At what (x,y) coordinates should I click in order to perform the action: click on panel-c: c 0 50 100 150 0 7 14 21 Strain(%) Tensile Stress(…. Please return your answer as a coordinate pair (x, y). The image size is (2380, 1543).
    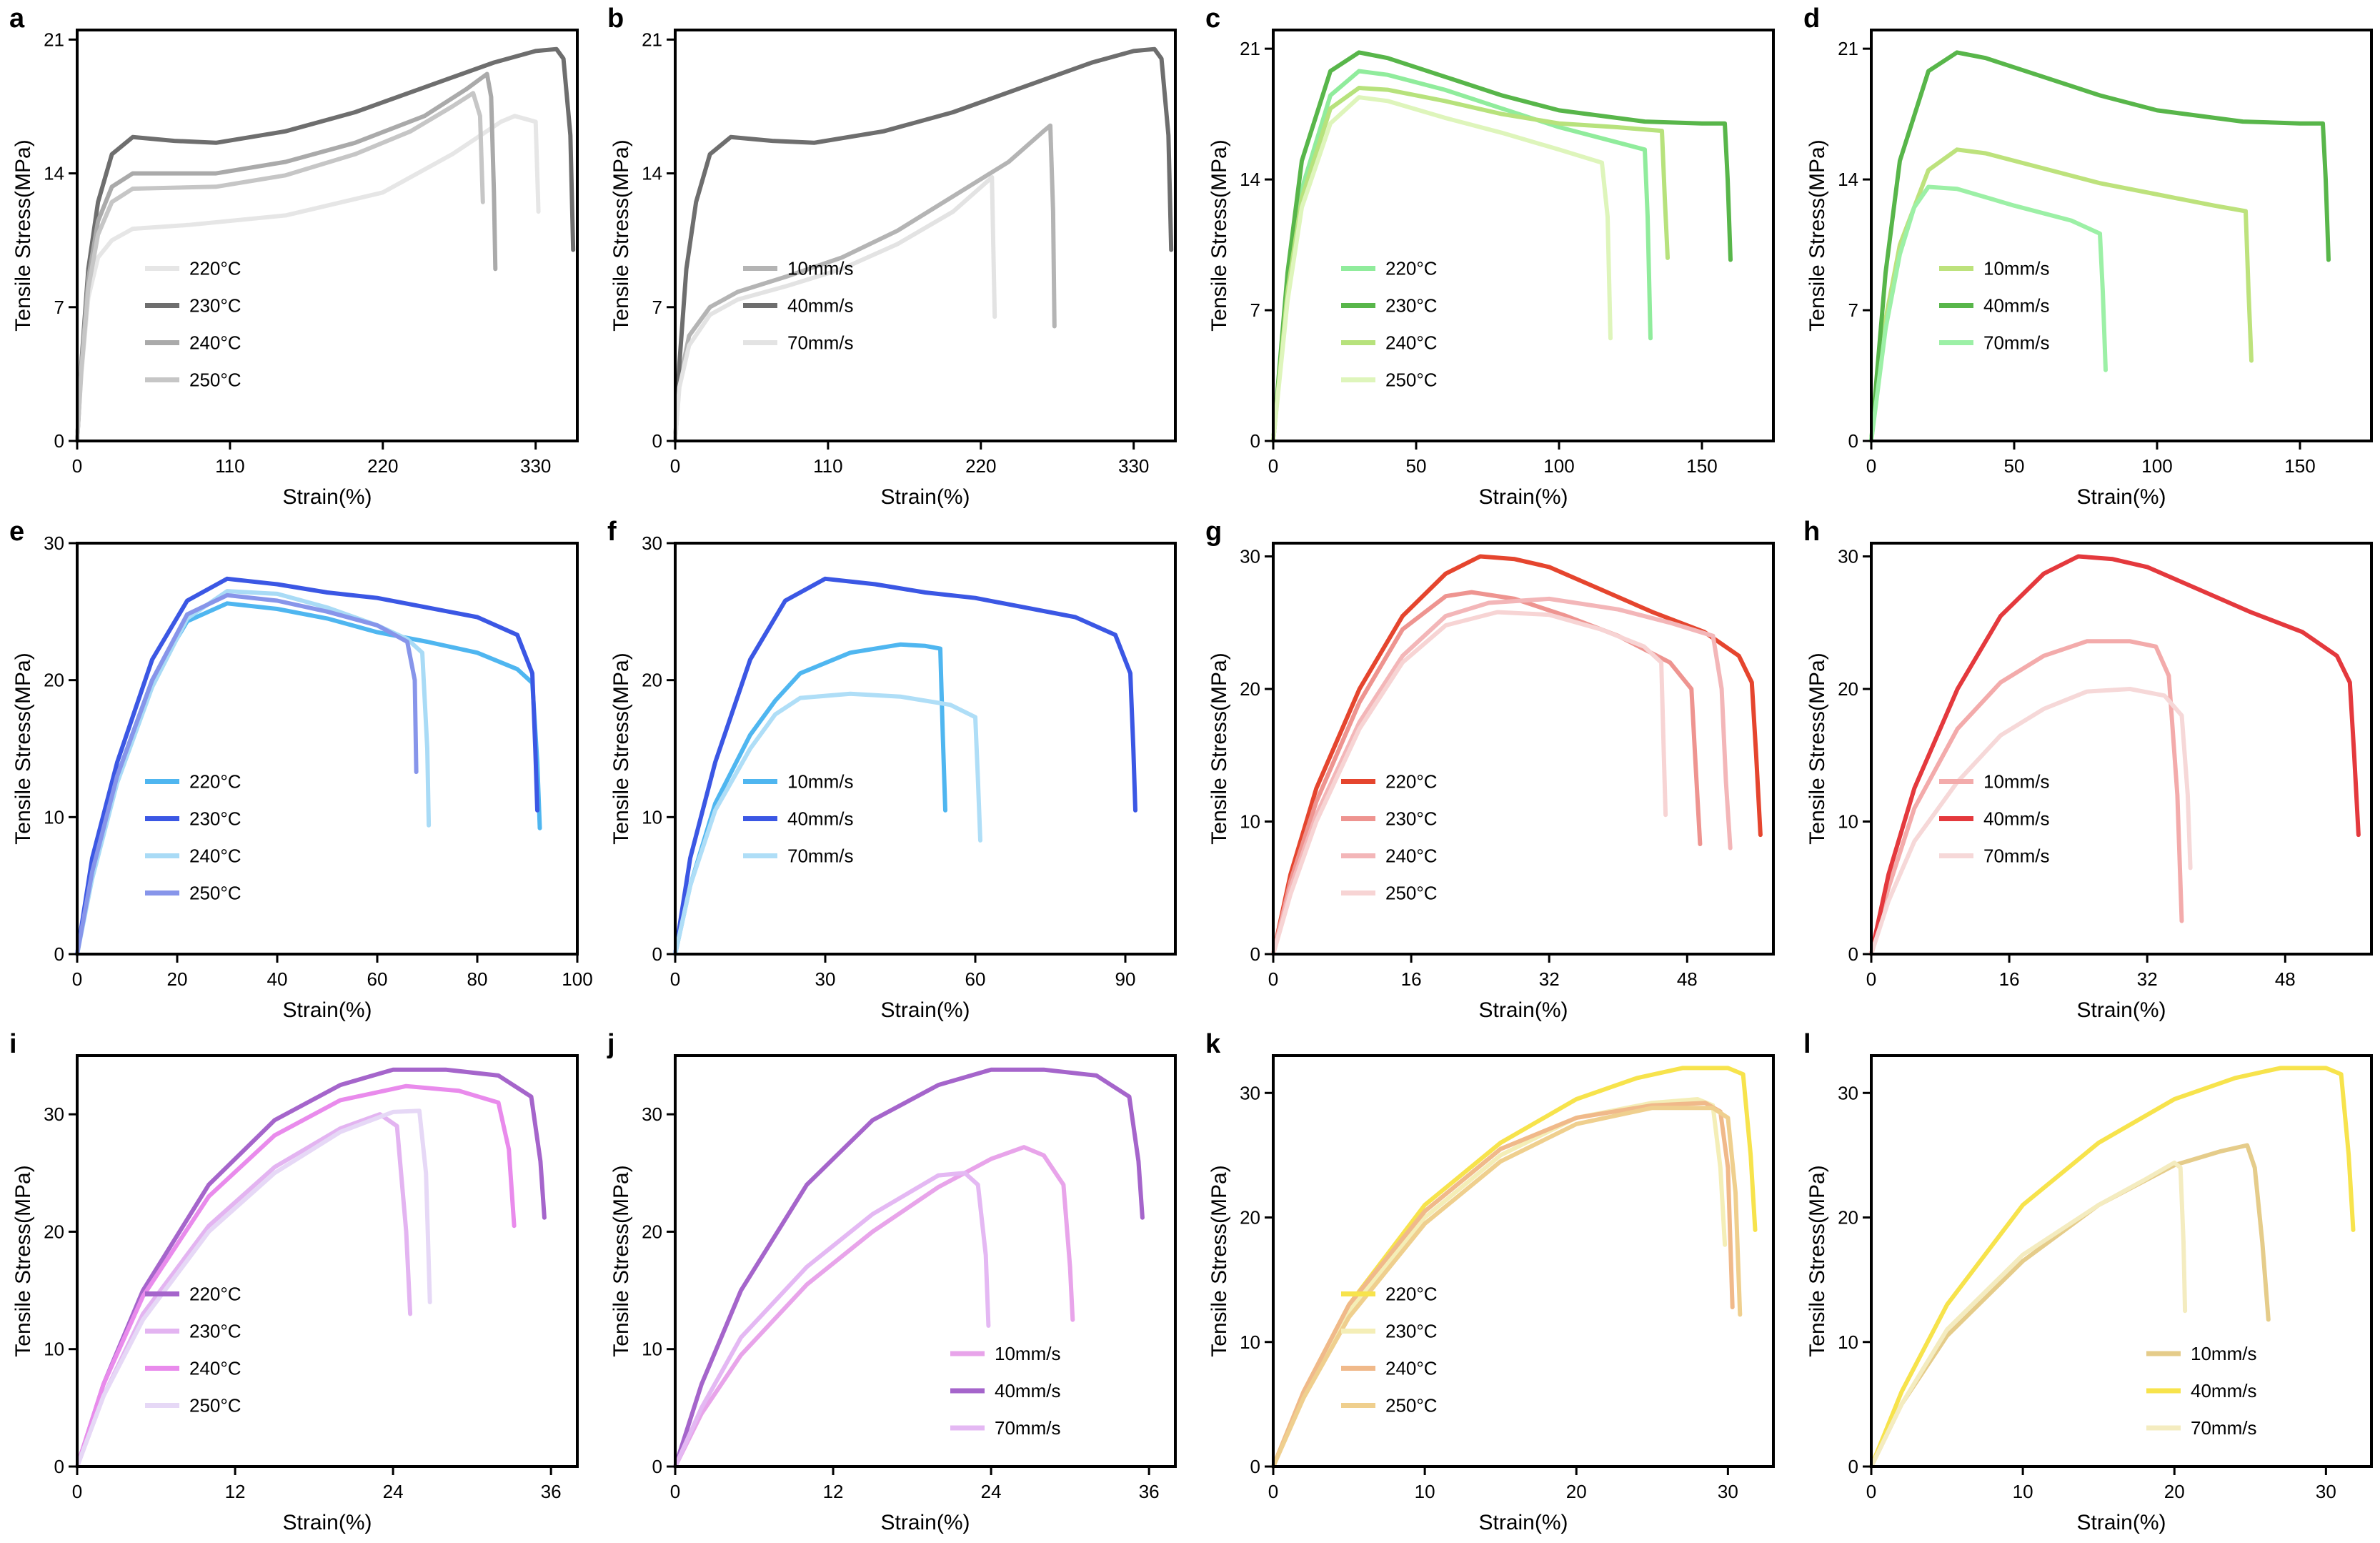
    Looking at the image, I should click on (1490, 256).